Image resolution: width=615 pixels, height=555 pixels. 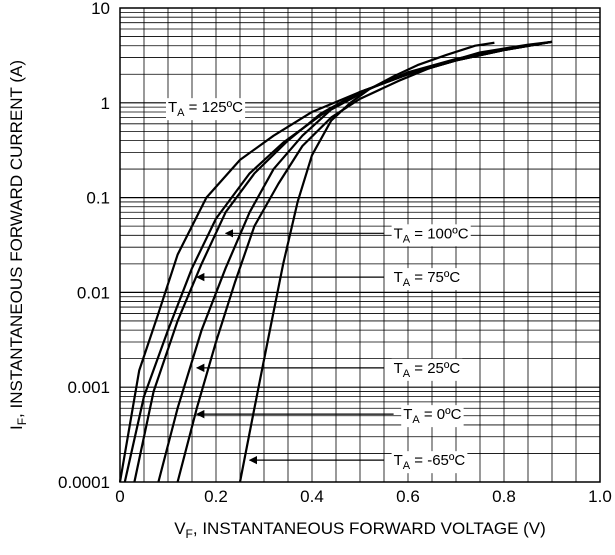 I want to click on x-tick-label: 0, so click(x=119, y=496).